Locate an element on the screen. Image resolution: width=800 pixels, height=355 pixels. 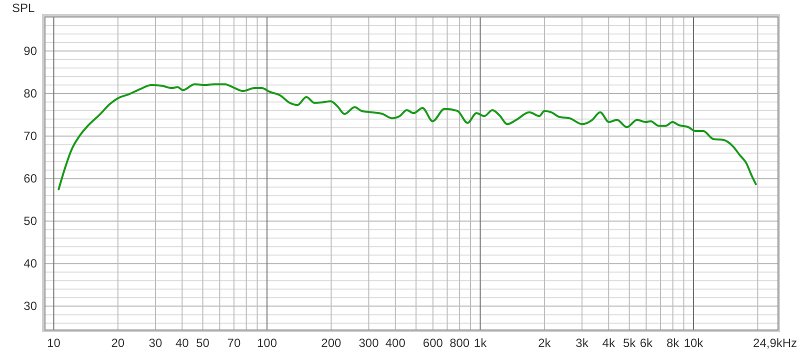
y-tick-label: 90 is located at coordinates (31, 51).